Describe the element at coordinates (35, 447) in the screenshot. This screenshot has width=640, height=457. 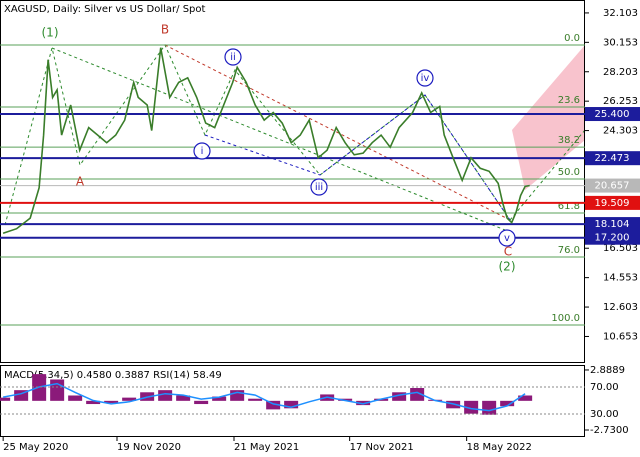
I see `x-tick-label: 25 May 2020` at that location.